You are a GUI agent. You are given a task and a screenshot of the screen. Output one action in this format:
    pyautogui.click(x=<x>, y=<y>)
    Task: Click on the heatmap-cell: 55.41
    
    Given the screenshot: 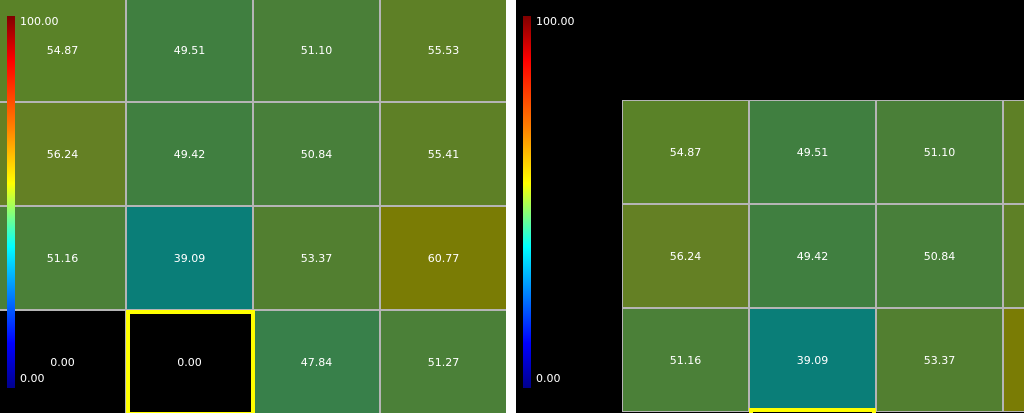 What is the action you would take?
    pyautogui.click(x=443, y=154)
    